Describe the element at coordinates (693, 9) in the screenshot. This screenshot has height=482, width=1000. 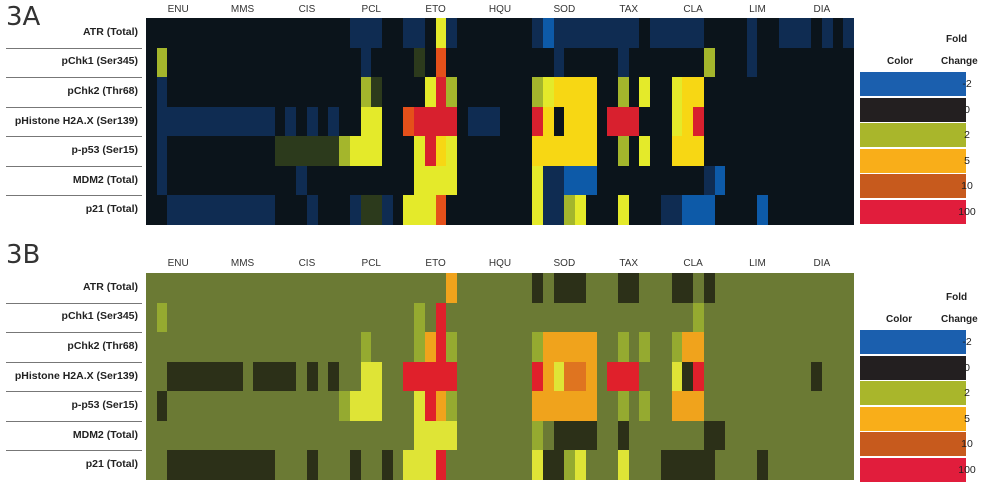
I see `column-label-cla: CLA` at that location.